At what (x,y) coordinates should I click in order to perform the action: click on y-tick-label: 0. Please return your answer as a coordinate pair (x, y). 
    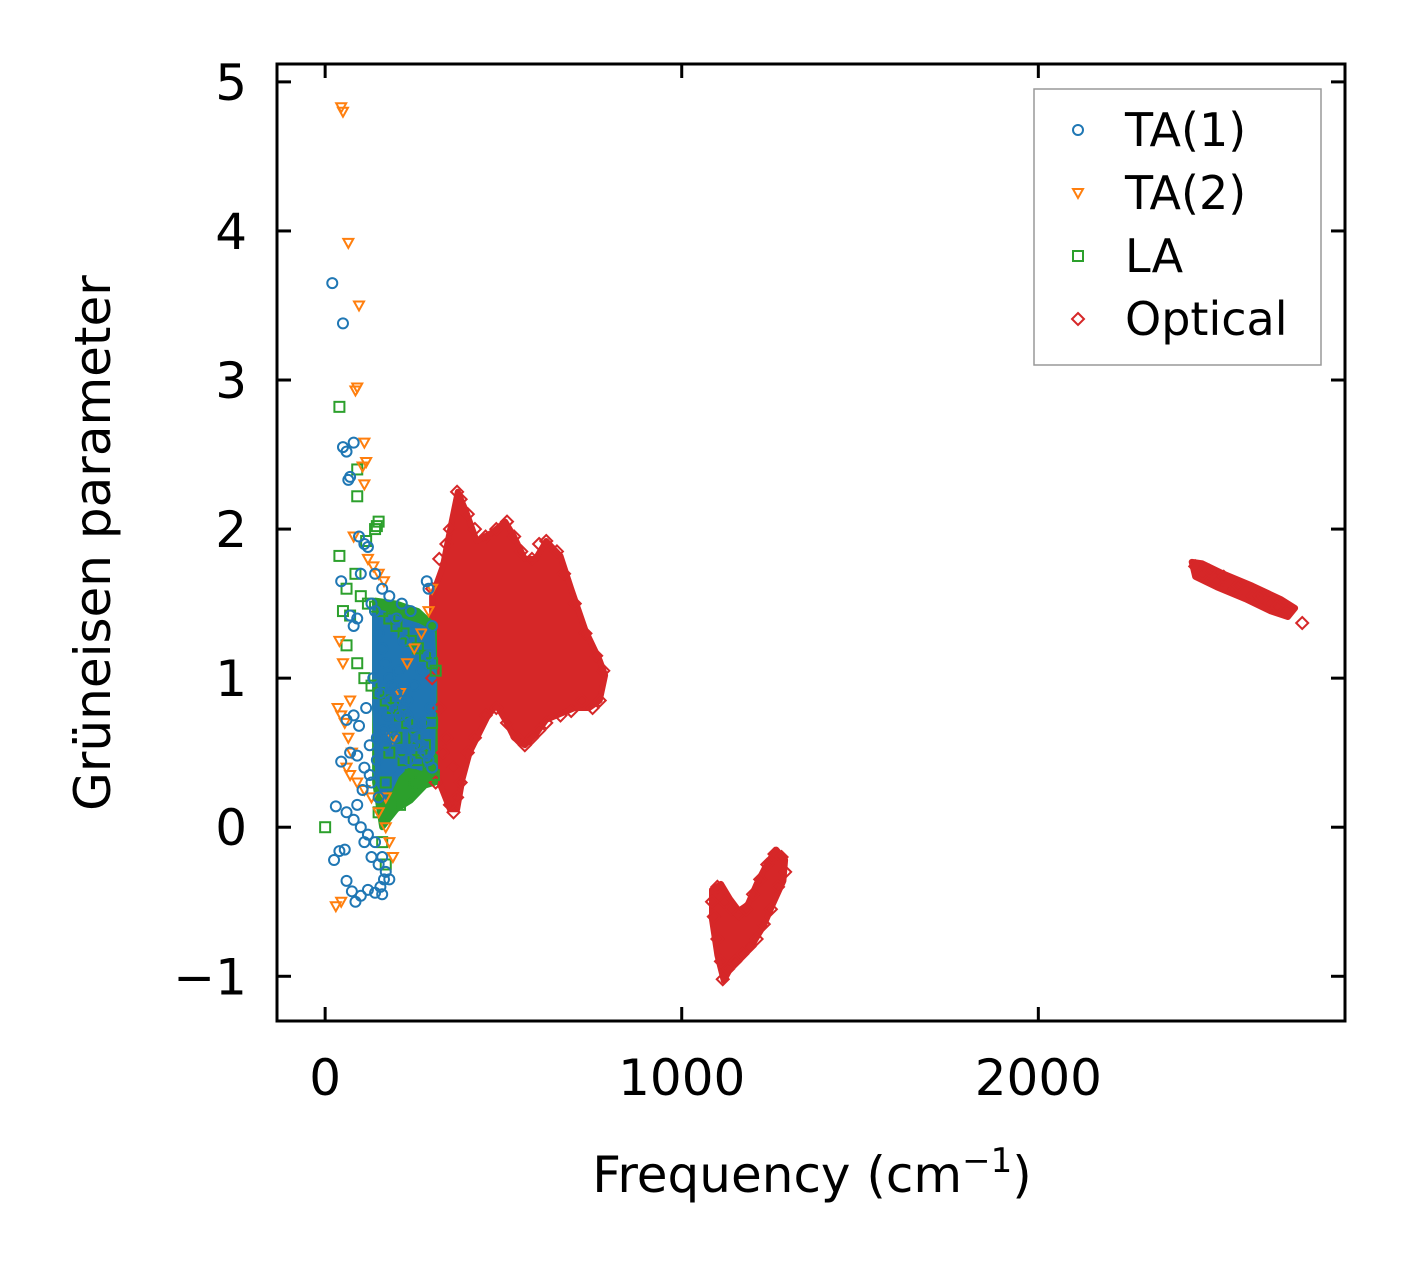
    Looking at the image, I should click on (231, 828).